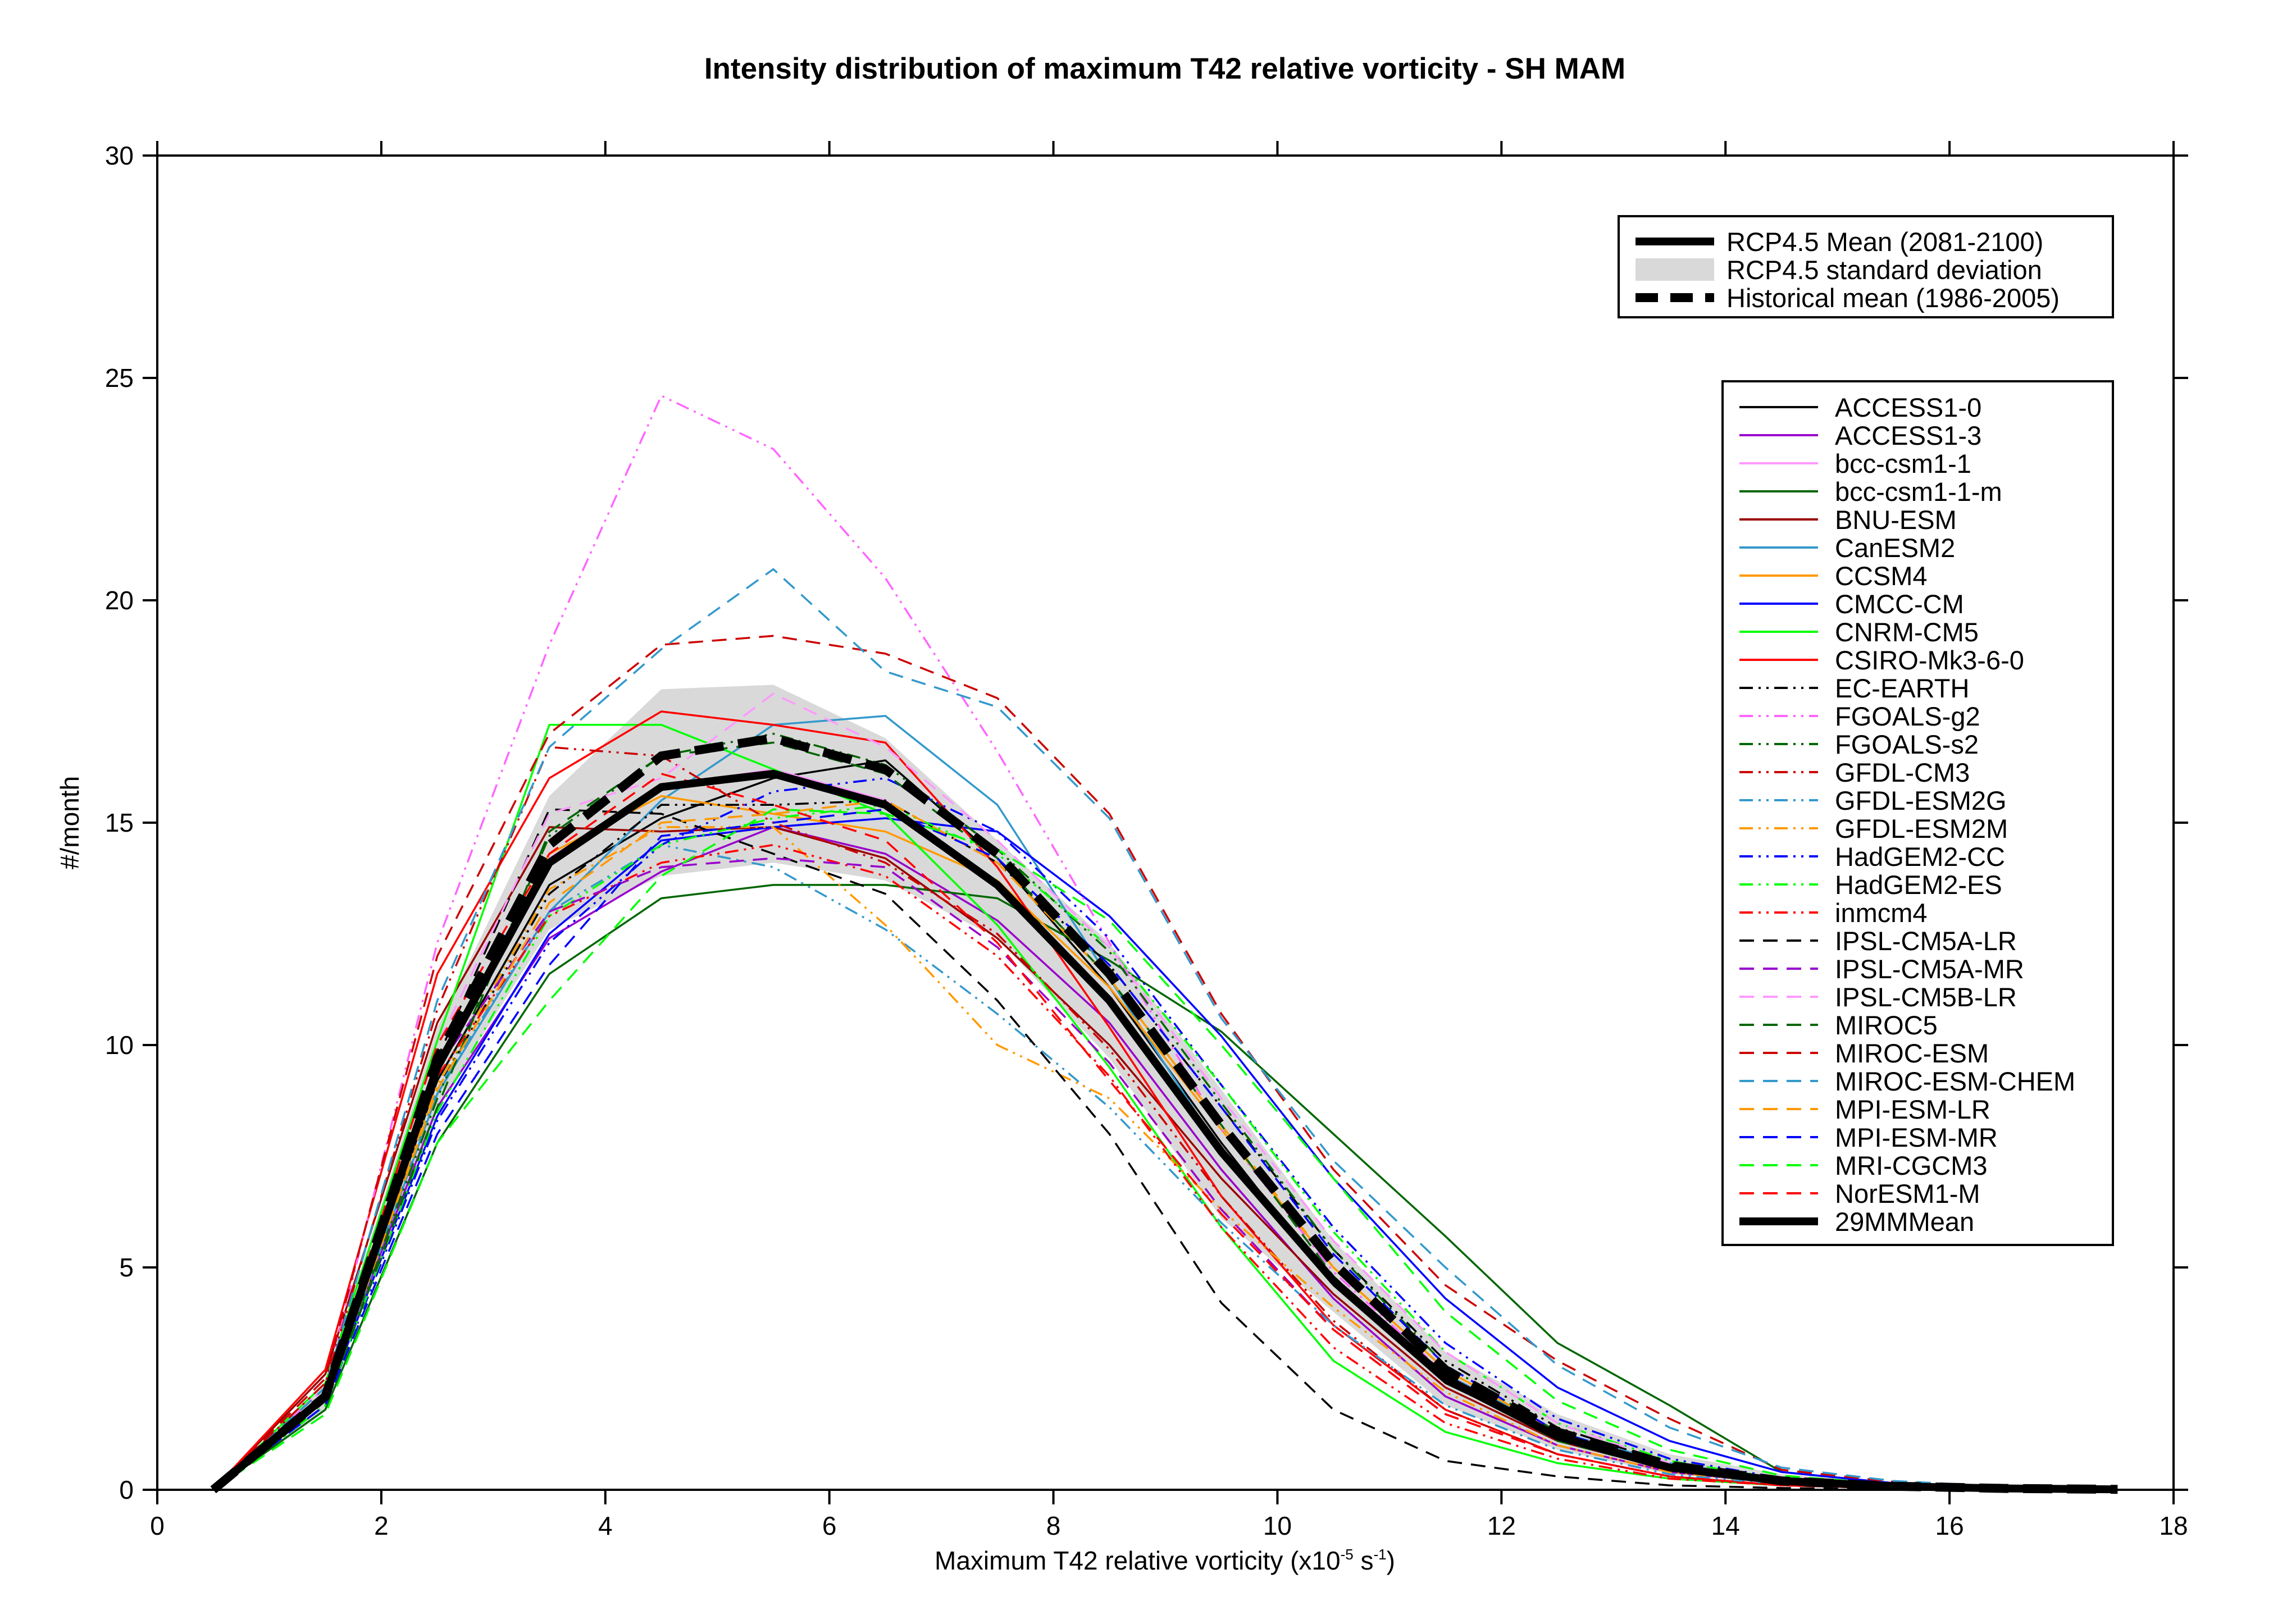  I want to click on legend-label-GFDL-ESM2M: GFDL-ESM2M, so click(1922, 829).